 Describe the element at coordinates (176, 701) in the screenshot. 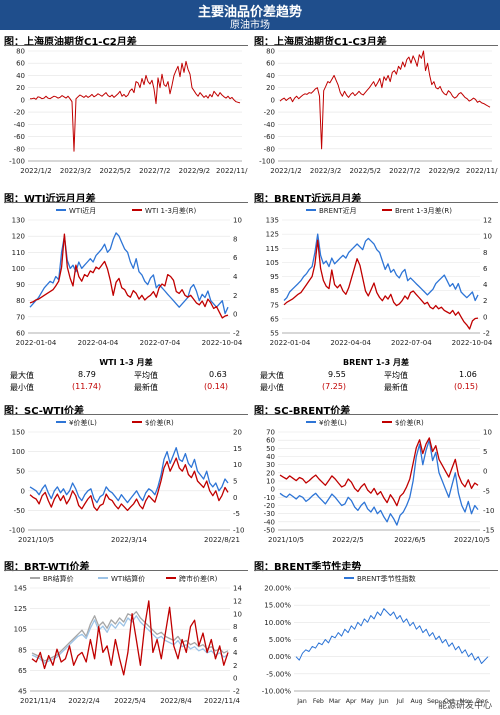

I see `x-tick-label: 2022/8/4` at that location.